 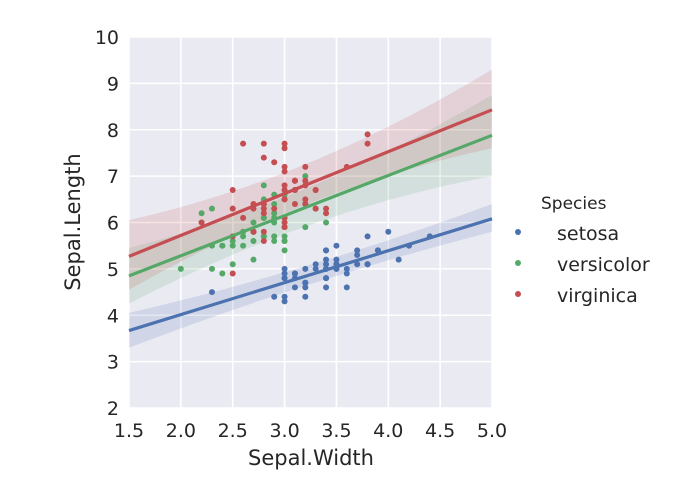 What do you see at coordinates (388, 431) in the screenshot?
I see `x-tick-label: 4.0` at bounding box center [388, 431].